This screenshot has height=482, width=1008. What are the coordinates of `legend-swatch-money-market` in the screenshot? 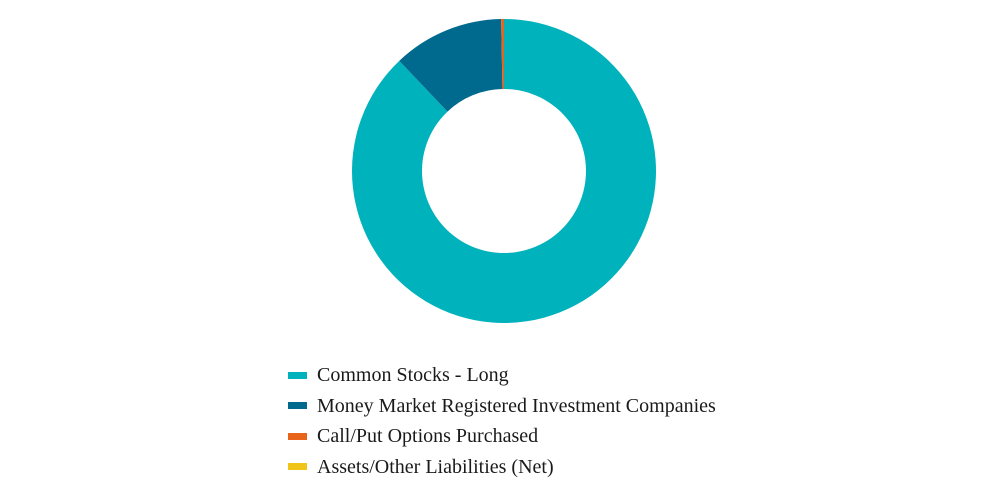 It's located at (297, 405).